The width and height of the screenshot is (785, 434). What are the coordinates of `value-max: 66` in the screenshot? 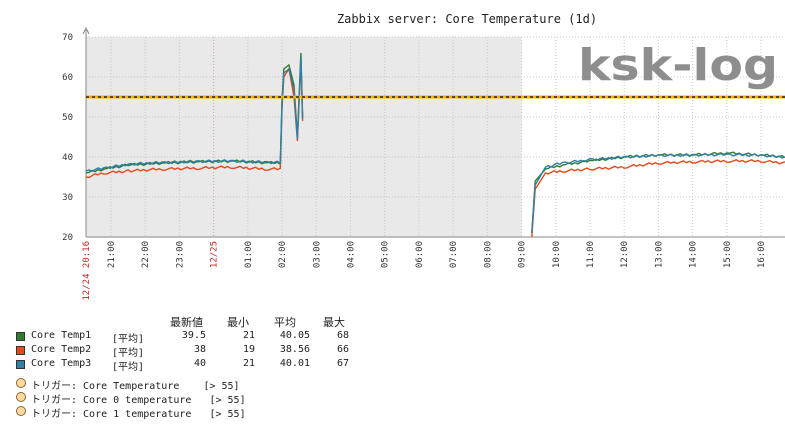 It's located at (342, 349).